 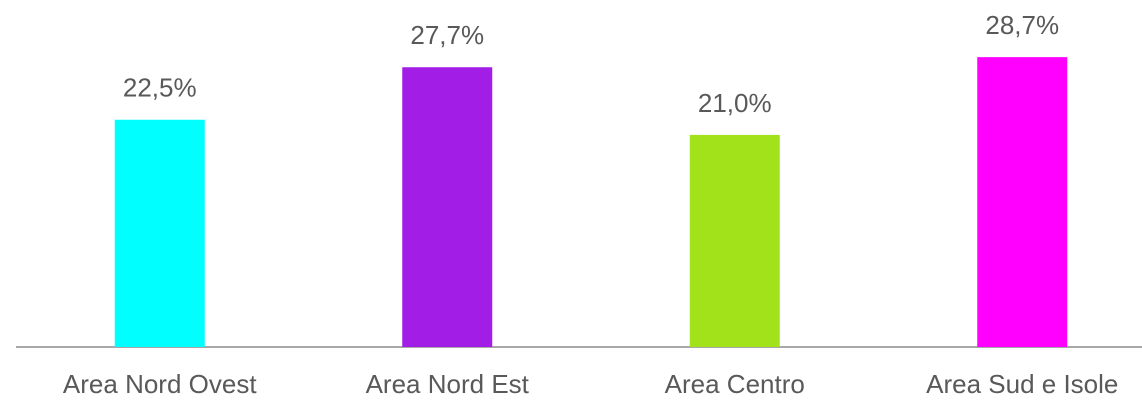 What do you see at coordinates (1022, 25) in the screenshot?
I see `value-label: 28,7%` at bounding box center [1022, 25].